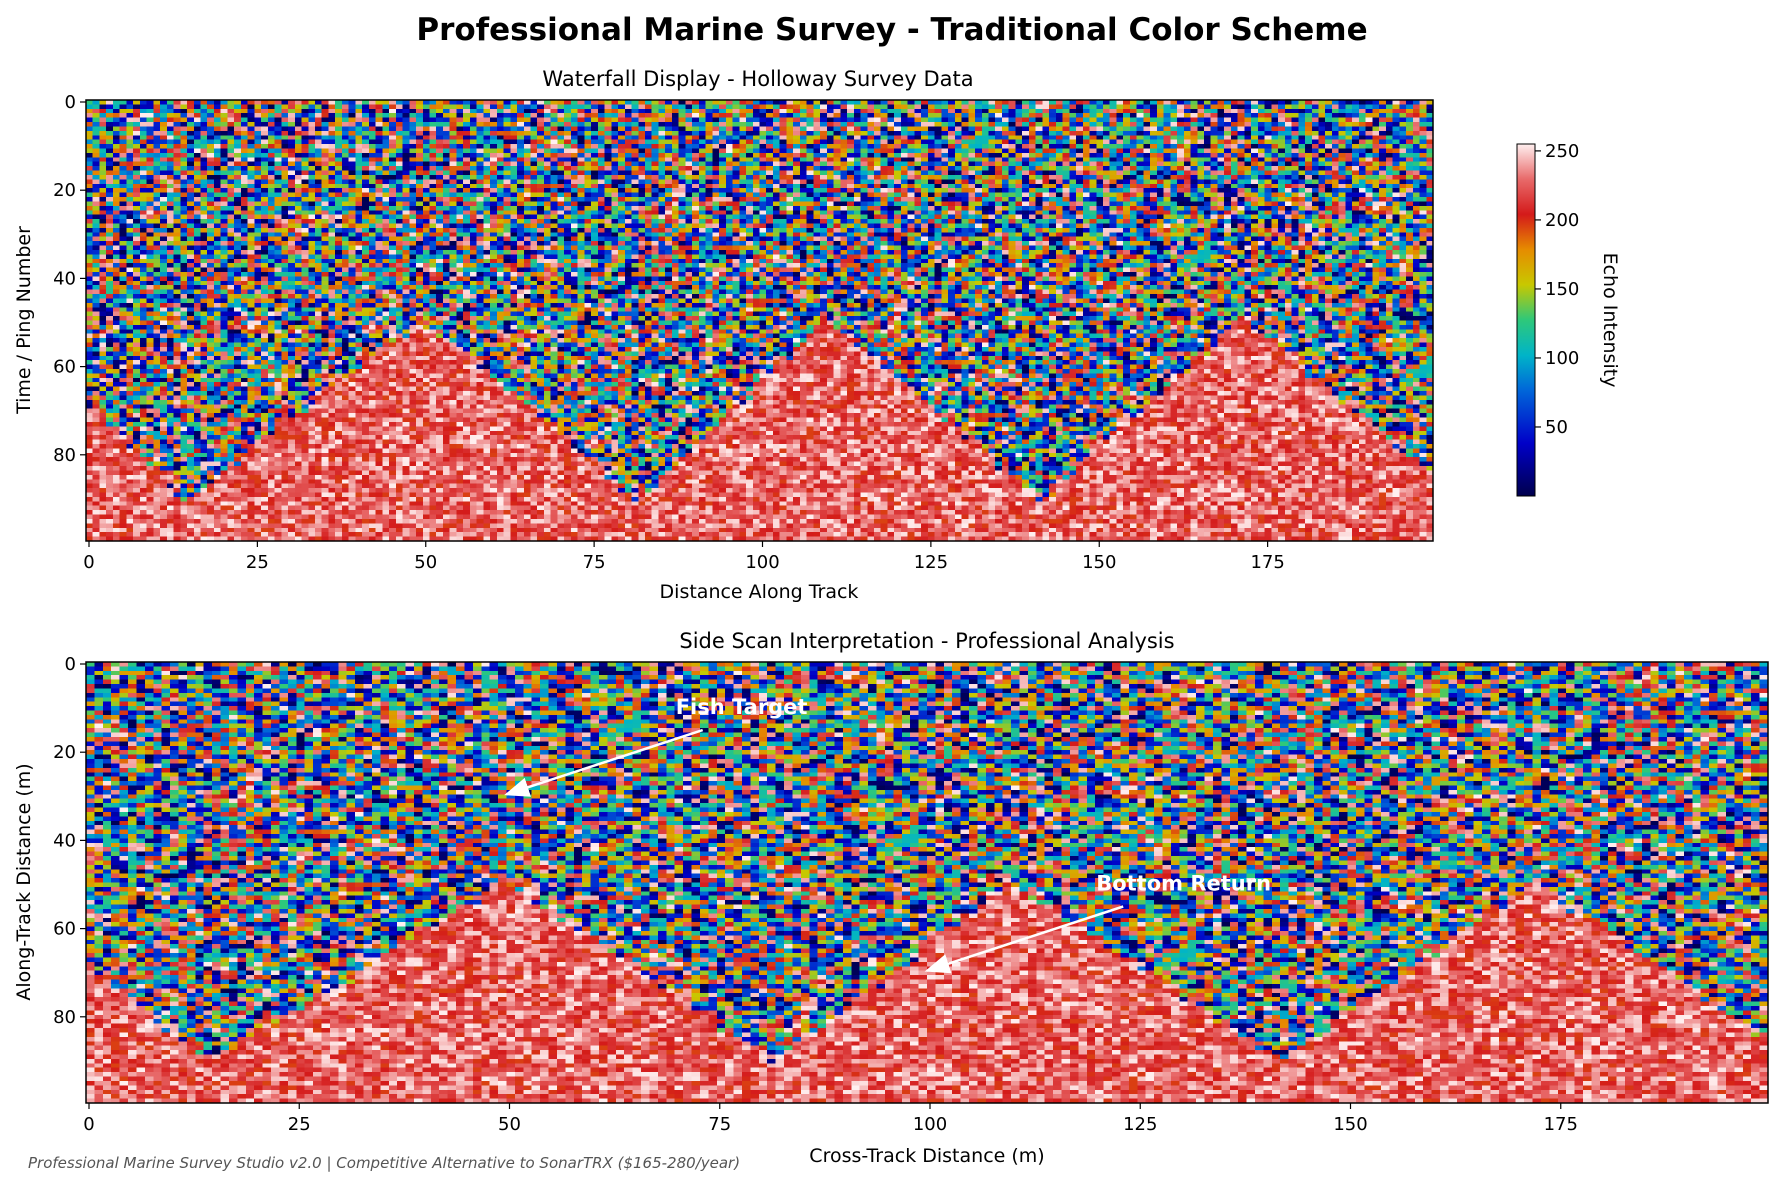 Image resolution: width=1784 pixels, height=1186 pixels. Describe the element at coordinates (757, 79) in the screenshot. I see `waterfall-title: Waterfall Display - Holloway Survey Data` at that location.